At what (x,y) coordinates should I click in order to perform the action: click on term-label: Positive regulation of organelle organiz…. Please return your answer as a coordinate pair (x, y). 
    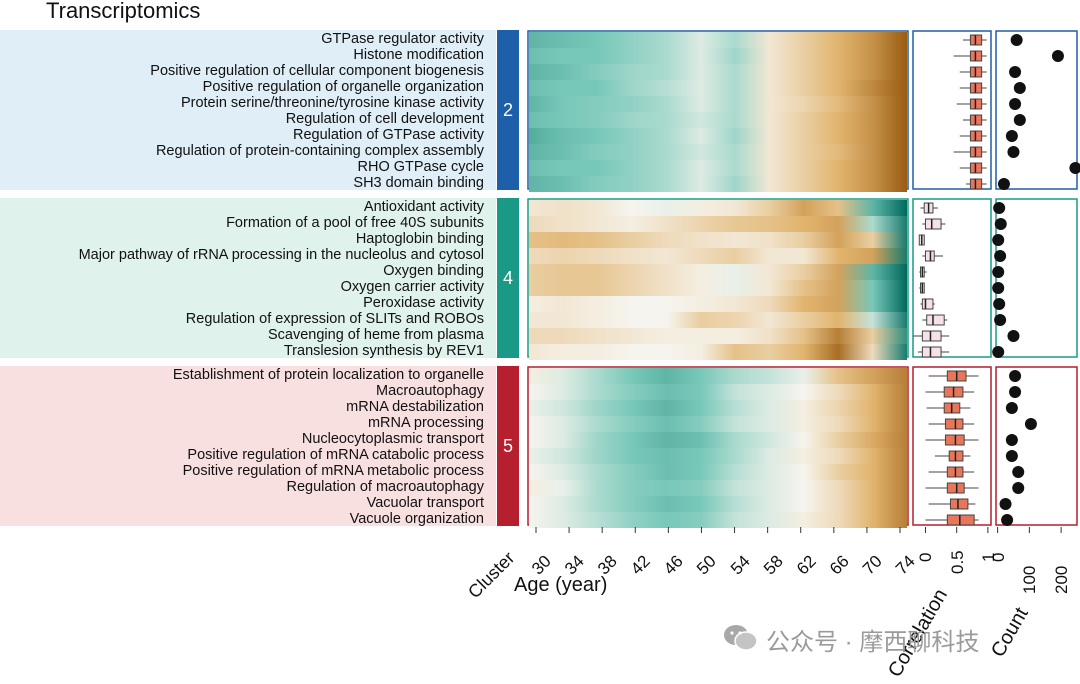
    Looking at the image, I should click on (343, 87).